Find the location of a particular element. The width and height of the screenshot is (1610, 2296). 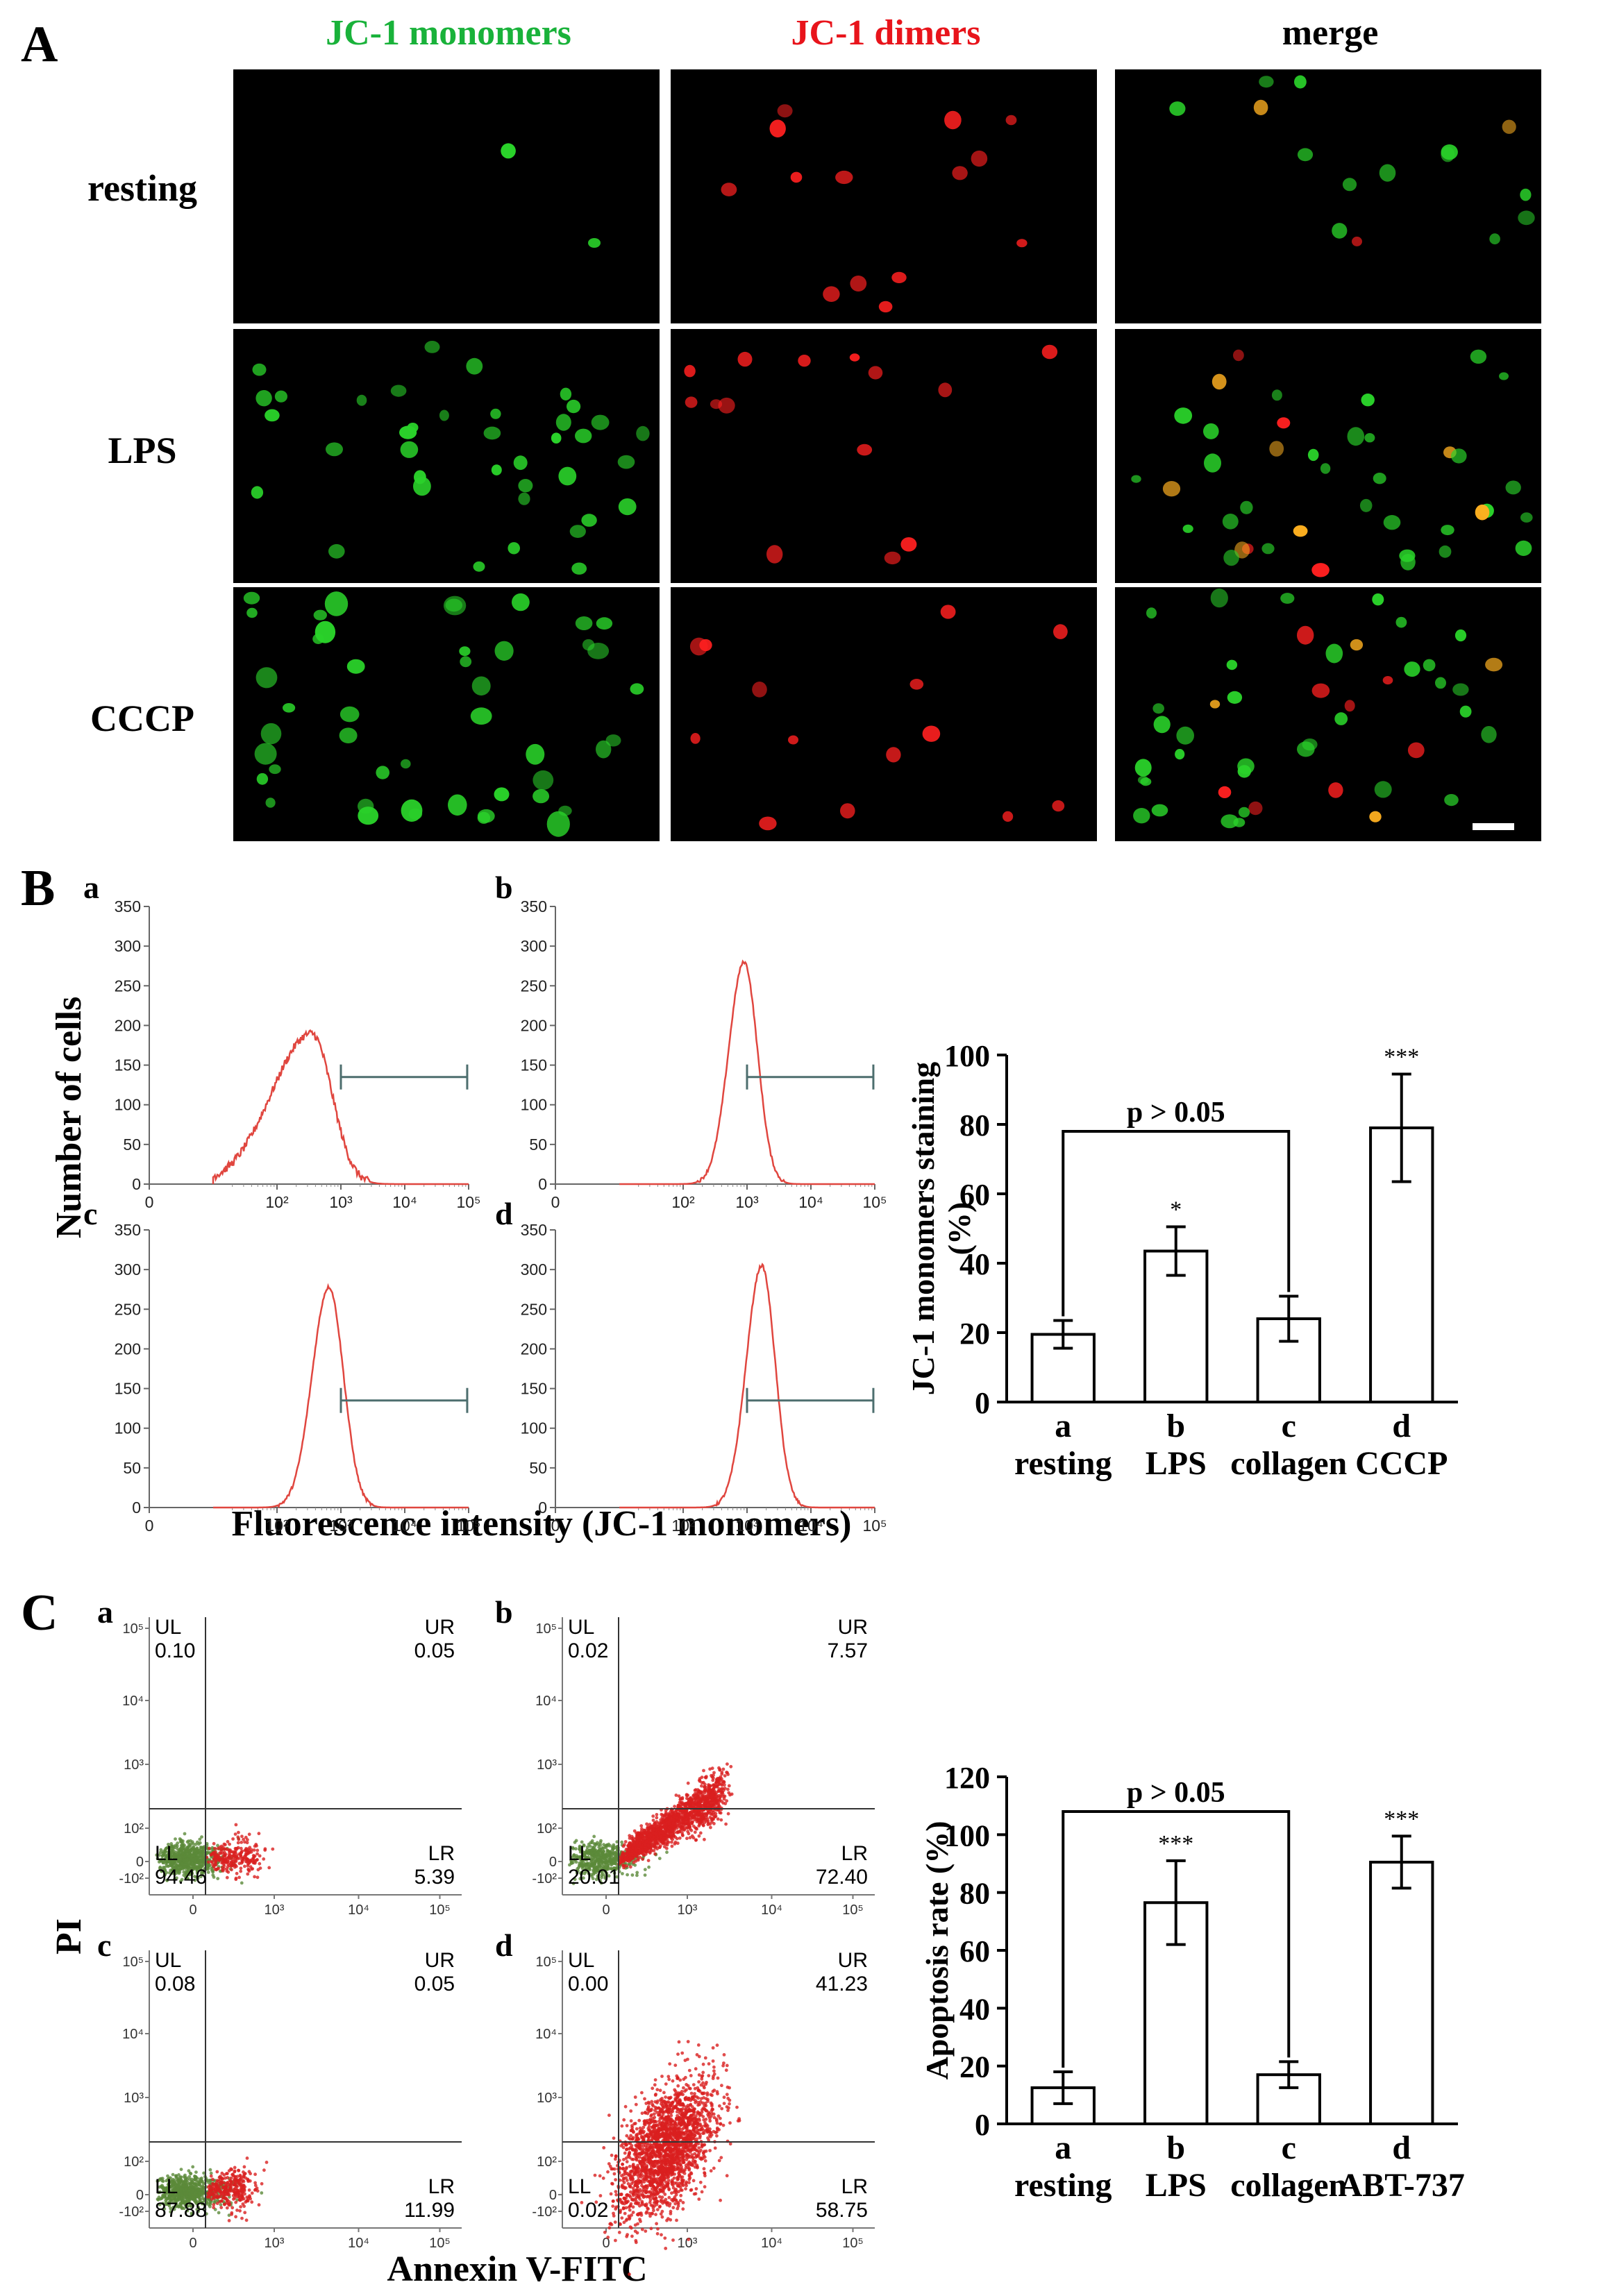

x-tick-label: 10³ is located at coordinates (688, 1910).